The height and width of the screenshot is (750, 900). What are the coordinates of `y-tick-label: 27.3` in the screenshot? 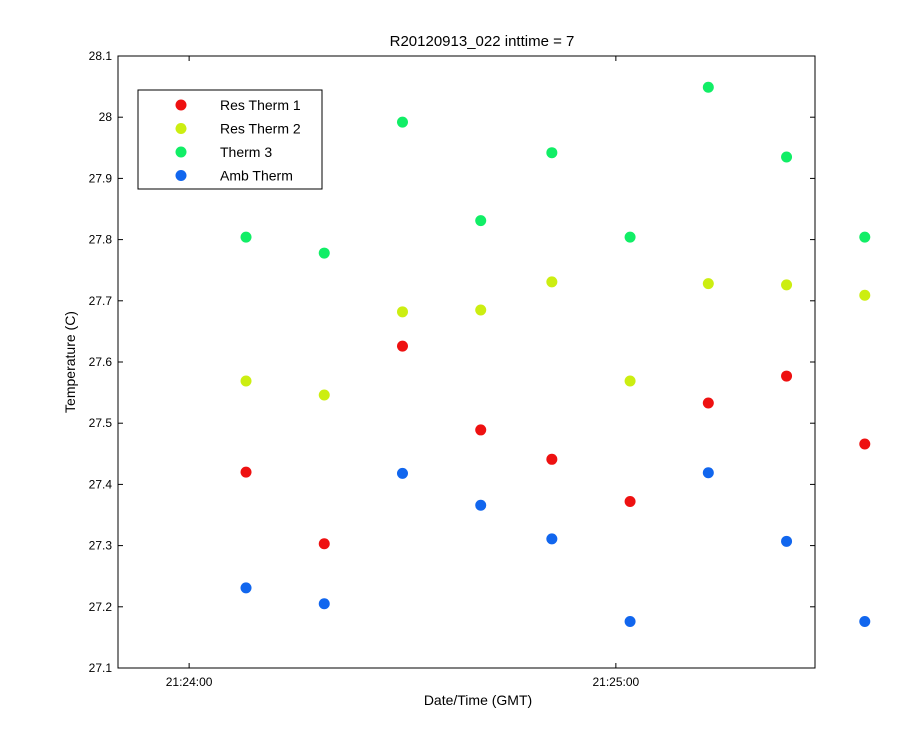 It's located at (101, 546).